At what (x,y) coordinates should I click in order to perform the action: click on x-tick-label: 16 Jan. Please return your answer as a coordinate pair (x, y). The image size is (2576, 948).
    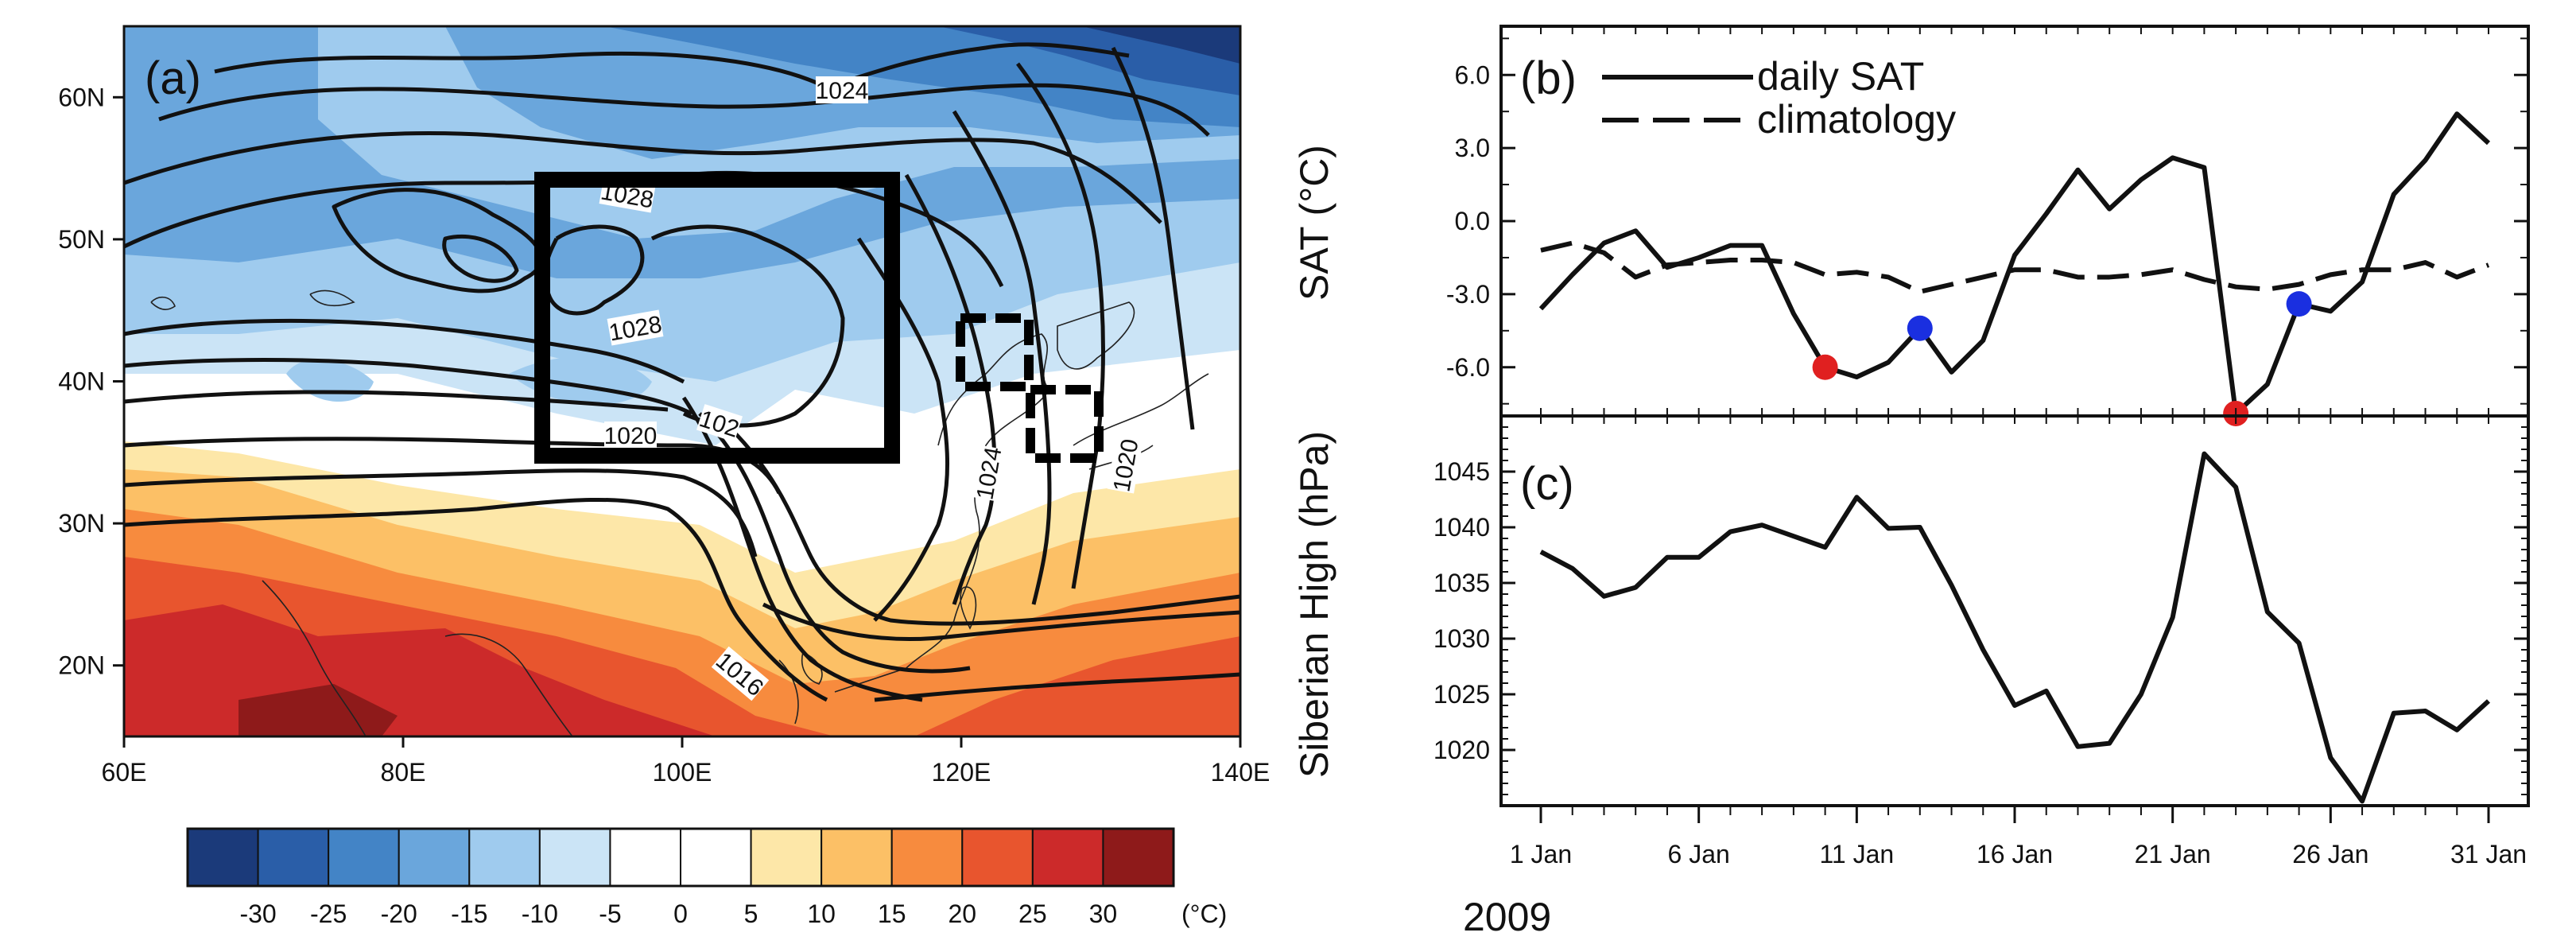
    Looking at the image, I should click on (2015, 854).